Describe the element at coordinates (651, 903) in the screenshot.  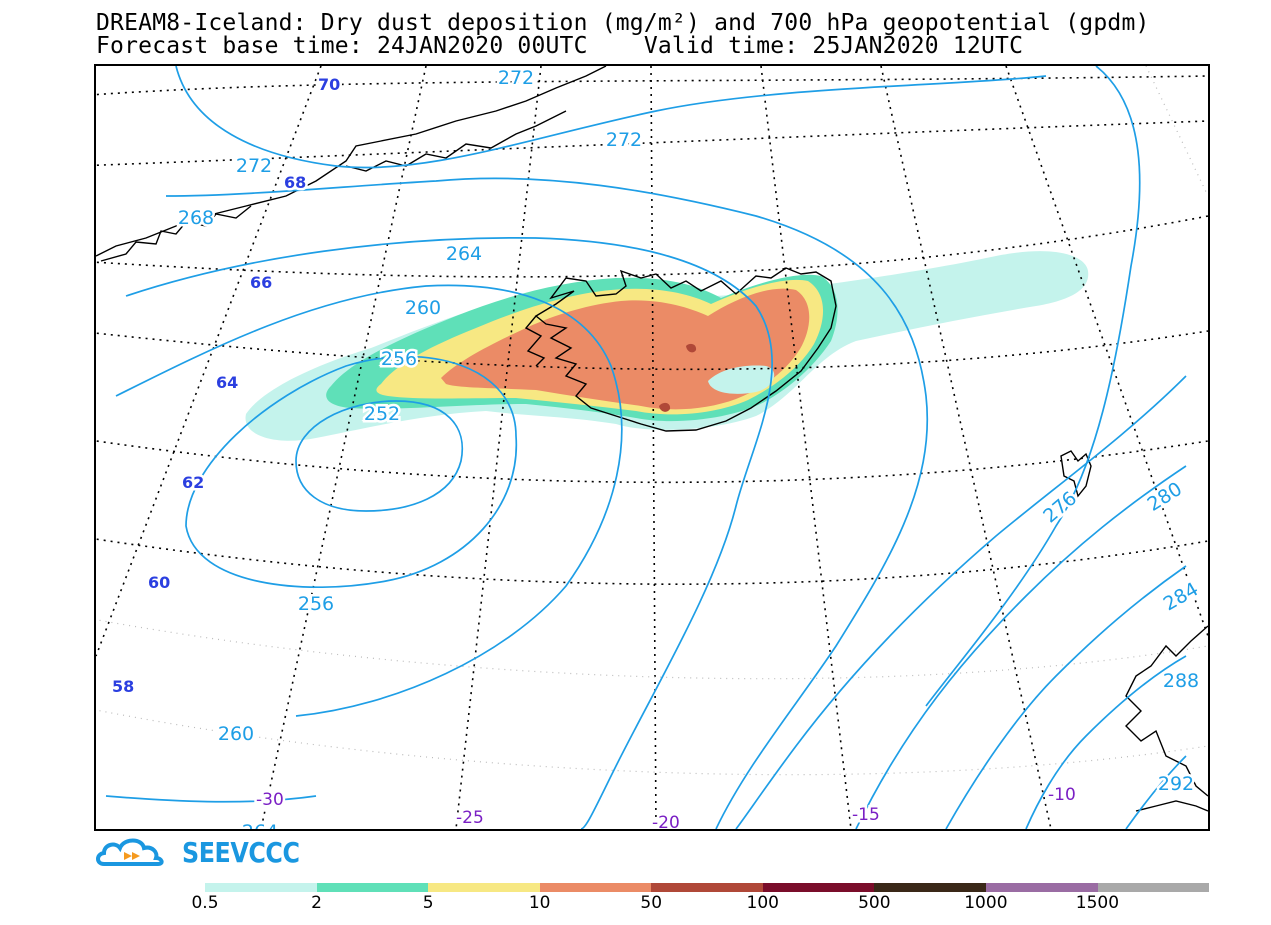
I see `colorbar-label: 50` at that location.